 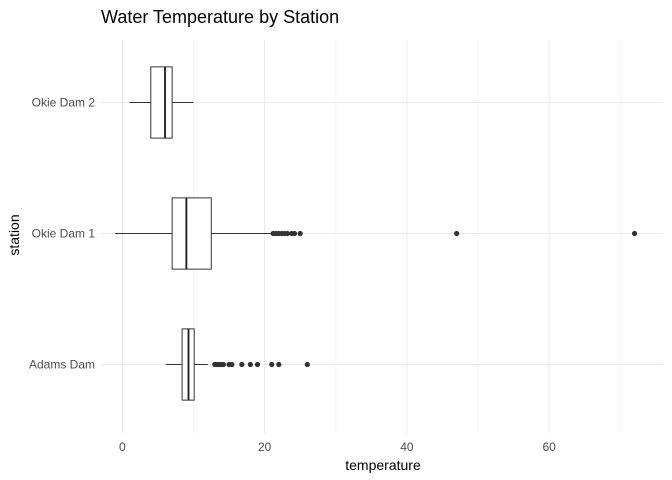 I want to click on y-tick-label: Adams Dam, so click(x=62, y=365).